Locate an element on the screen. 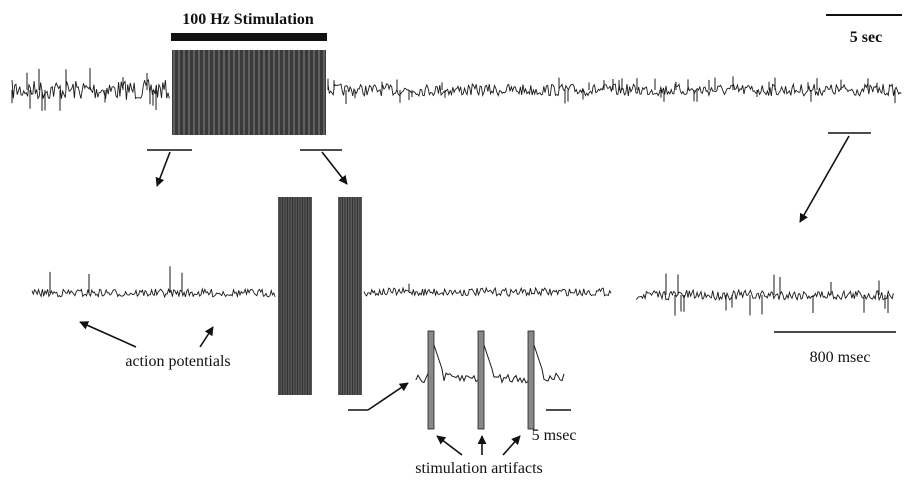 The image size is (914, 480). stimulation-bar is located at coordinates (249, 37).